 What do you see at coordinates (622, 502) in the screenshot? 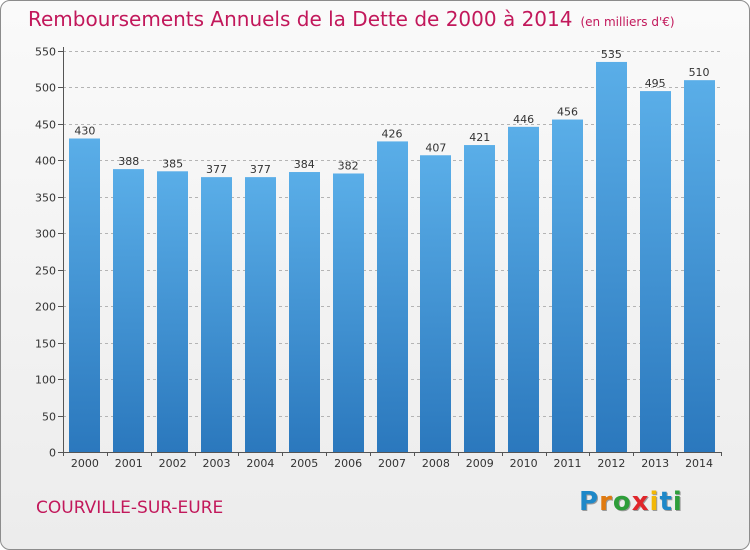
I see `logo-letter: o` at bounding box center [622, 502].